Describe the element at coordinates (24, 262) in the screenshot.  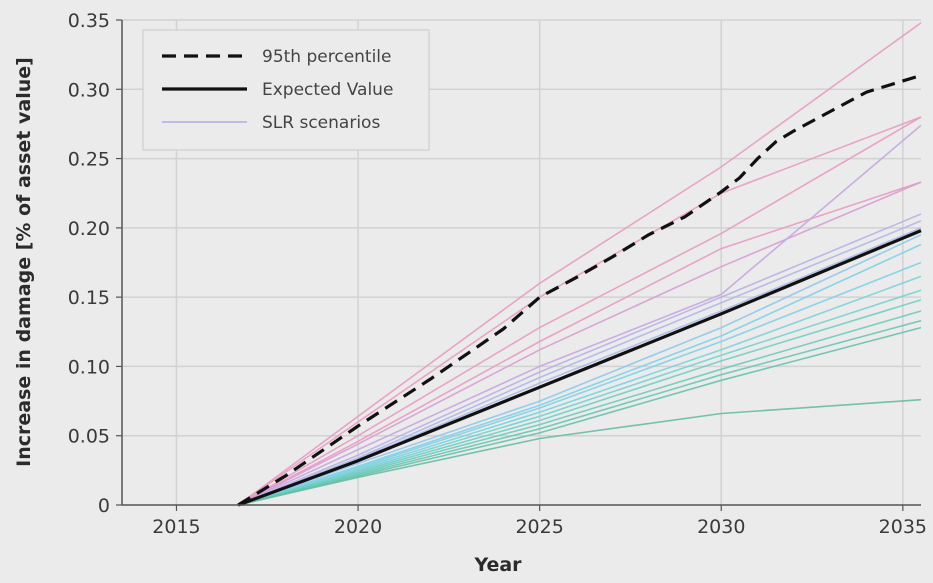
I see `y-axis-title: Increase in damage [% of asset value]` at that location.